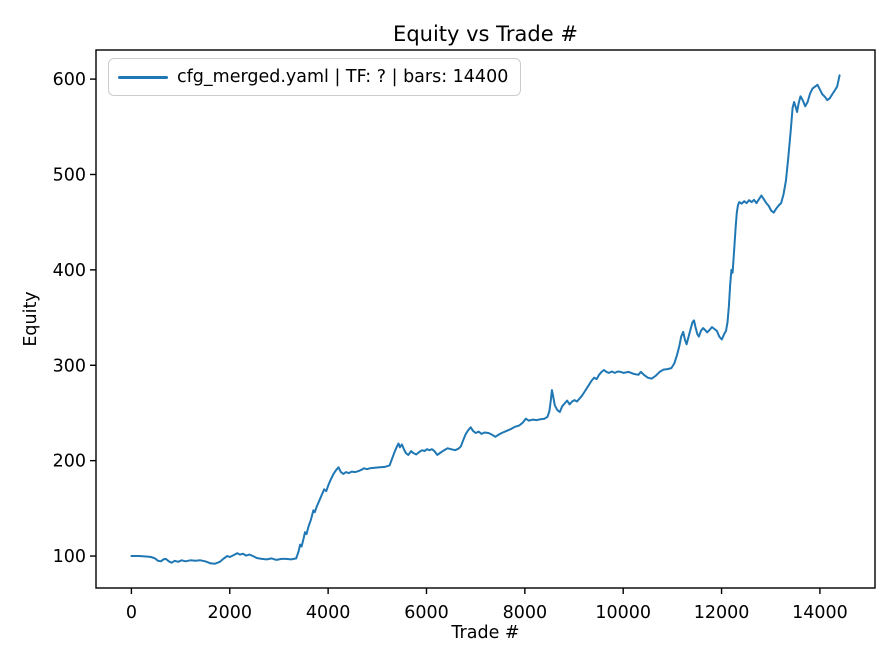 This screenshot has height=672, width=896. Describe the element at coordinates (820, 613) in the screenshot. I see `x-tick-label: 14000` at that location.